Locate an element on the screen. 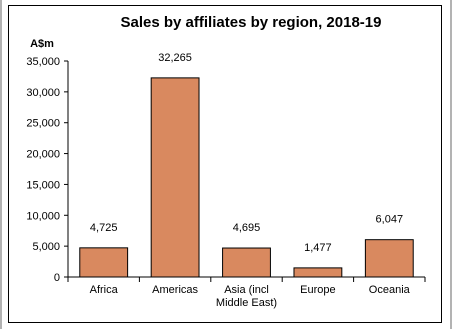  x-category-label: Americas is located at coordinates (175, 290).